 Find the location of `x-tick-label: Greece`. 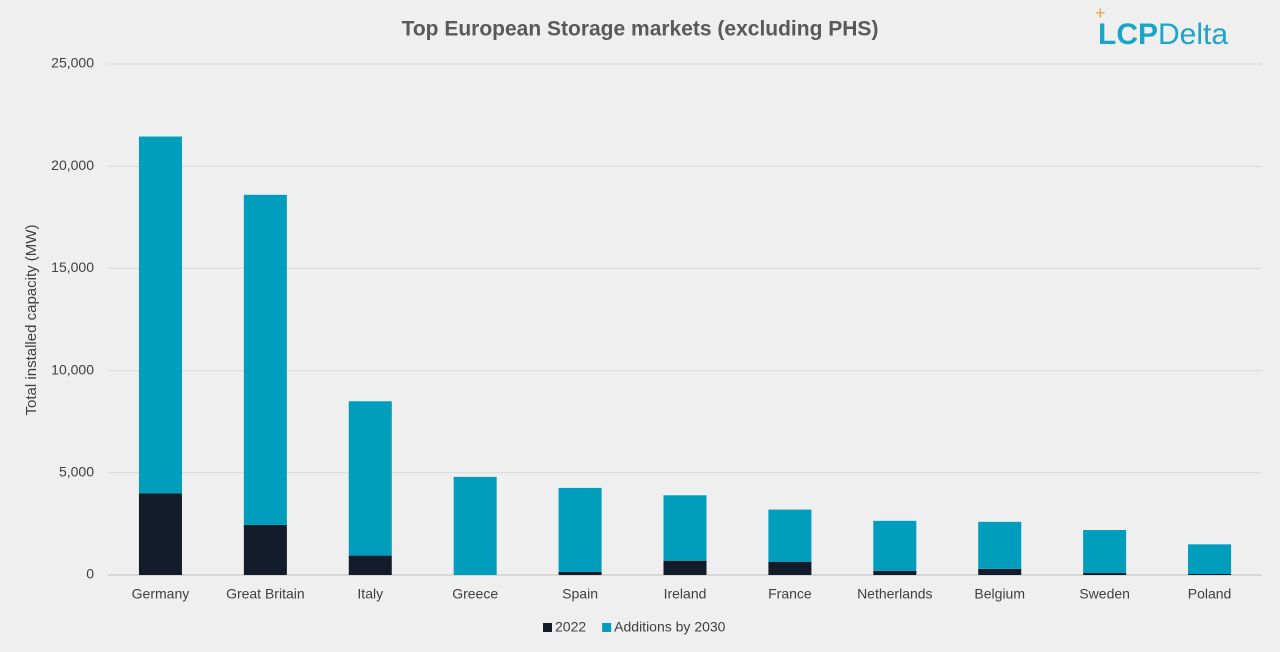

x-tick-label: Greece is located at coordinates (475, 594).